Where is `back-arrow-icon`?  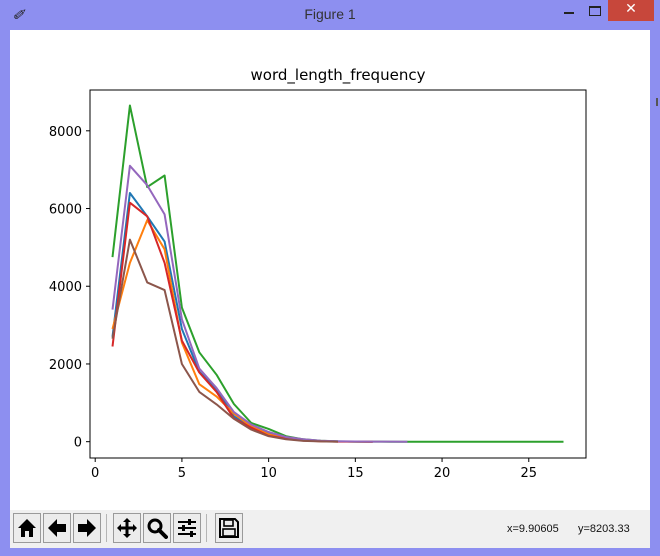 back-arrow-icon is located at coordinates (57, 528).